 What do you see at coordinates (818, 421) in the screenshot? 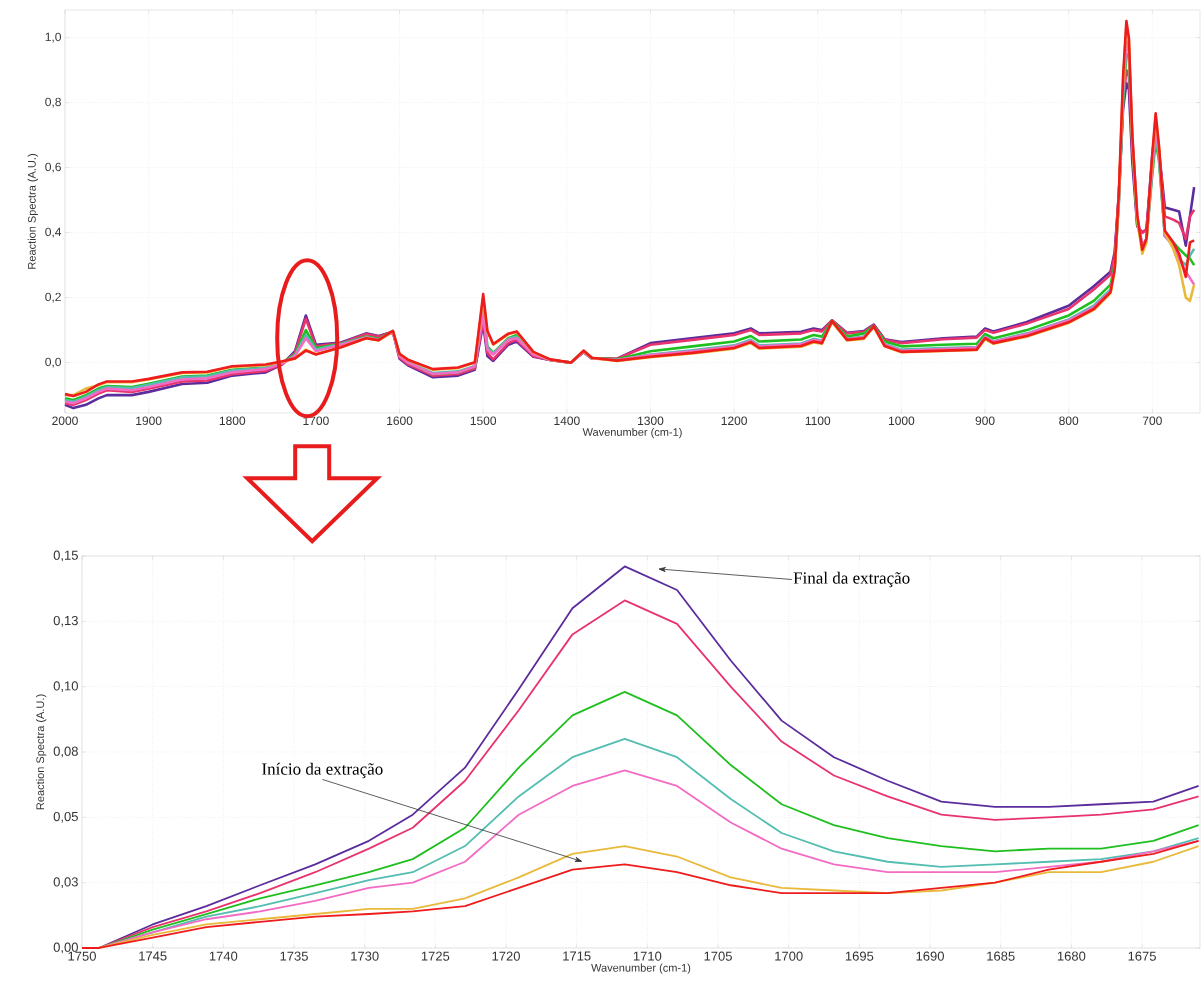
I see `x-tick-label: 1100` at bounding box center [818, 421].